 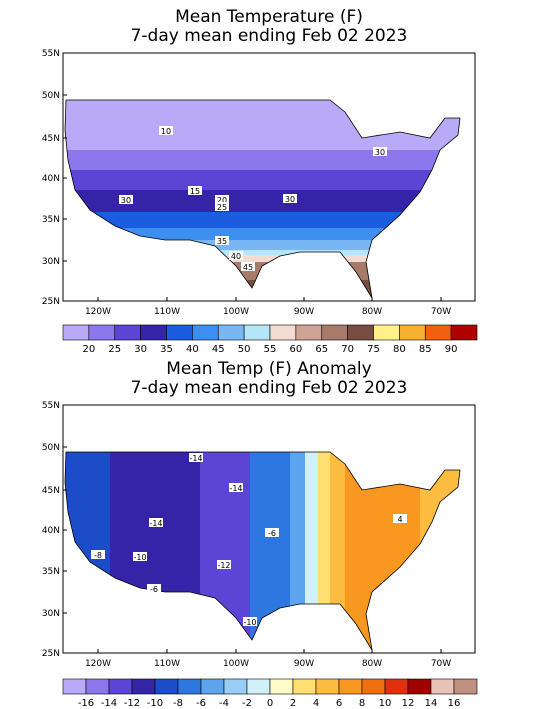 What do you see at coordinates (399, 349) in the screenshot?
I see `colorbar-label: 80` at bounding box center [399, 349].